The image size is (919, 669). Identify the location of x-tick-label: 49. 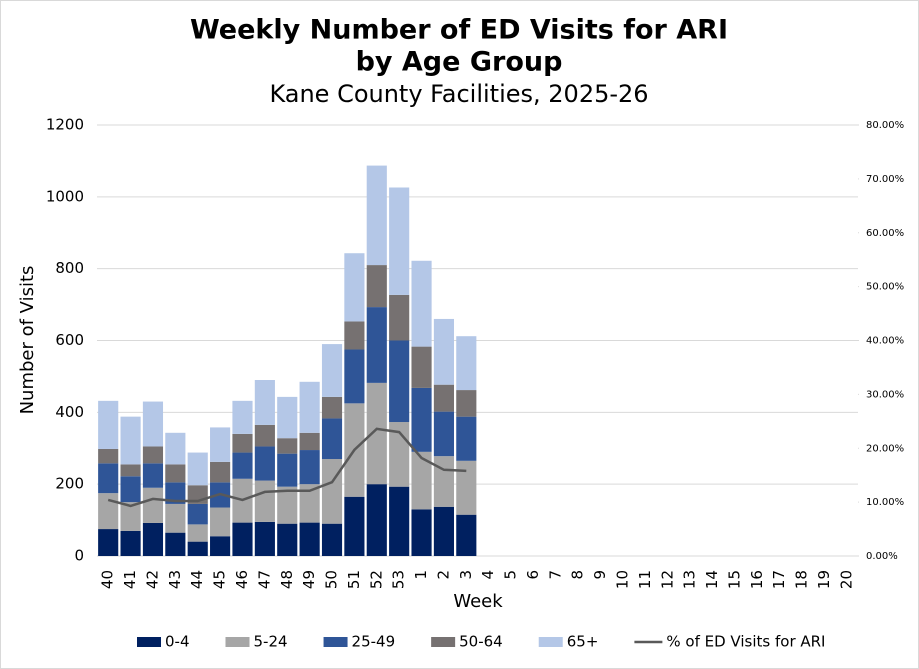
(309, 579).